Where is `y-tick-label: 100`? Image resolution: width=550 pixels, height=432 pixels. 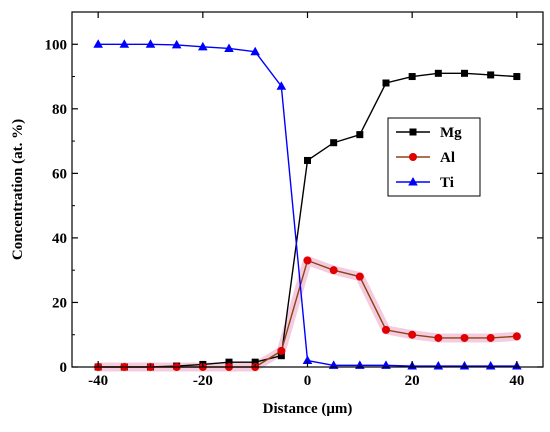 y-tick-label: 100 is located at coordinates (56, 45).